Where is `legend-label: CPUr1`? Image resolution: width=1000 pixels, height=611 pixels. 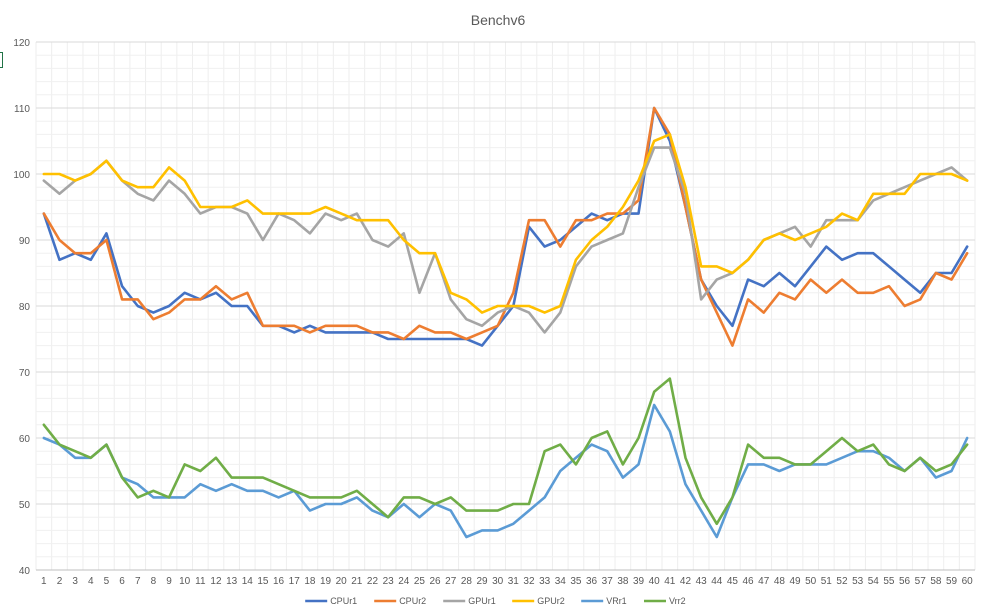
legend-label: CPUr1 is located at coordinates (343, 601).